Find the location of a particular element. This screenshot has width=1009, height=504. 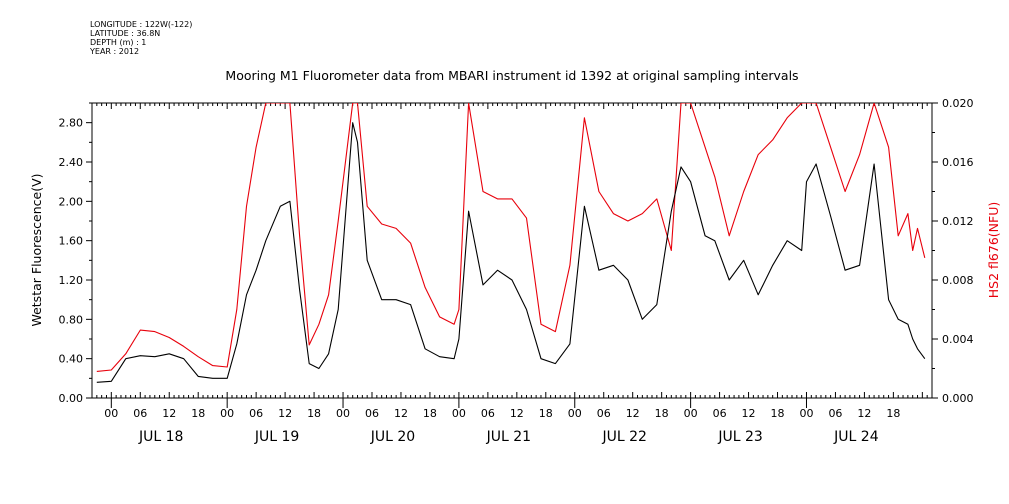

y-right-tick-label: 0.008 is located at coordinates (958, 280).